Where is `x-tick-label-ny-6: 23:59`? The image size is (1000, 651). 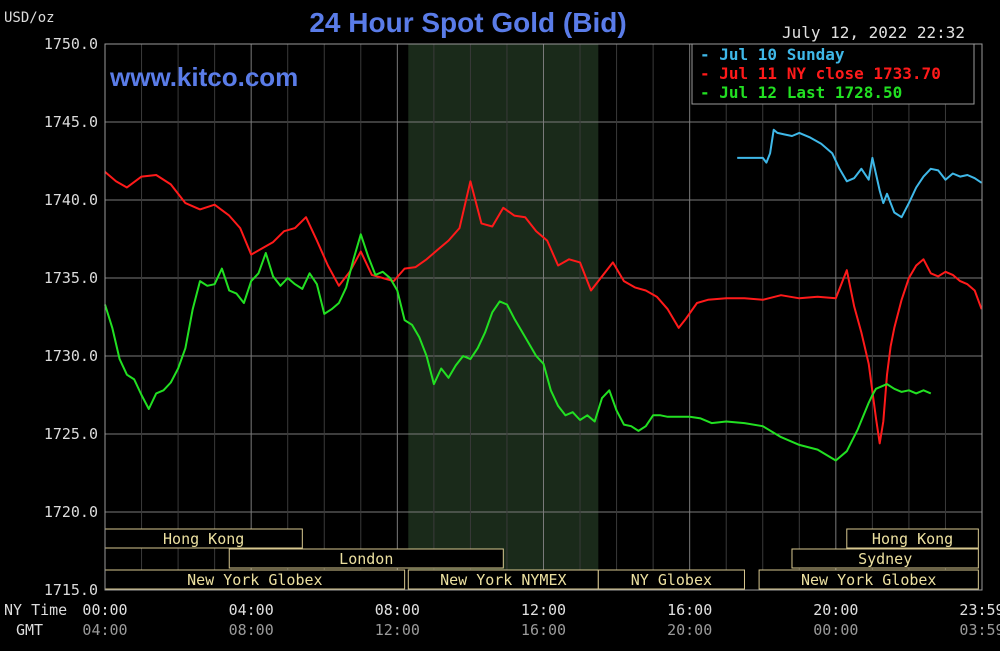
x-tick-label-ny-6: 23:59 is located at coordinates (979, 610).